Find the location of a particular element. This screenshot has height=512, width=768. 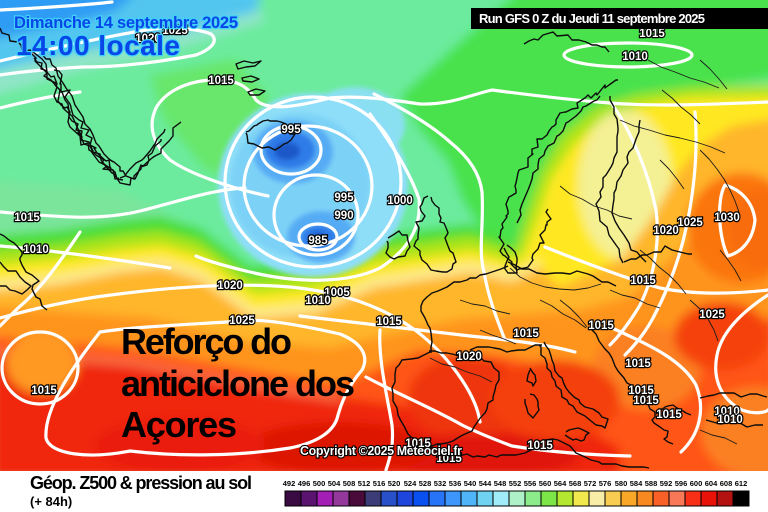

svg-text: Reforço do is located at coordinates (206, 341).